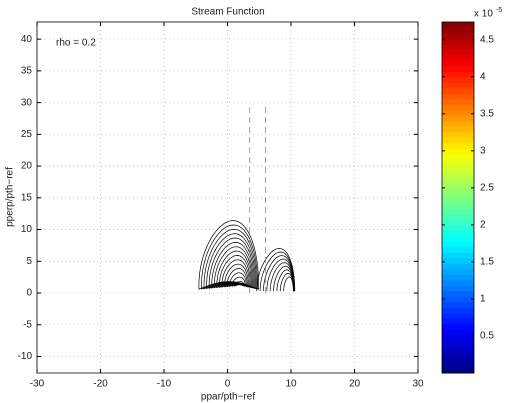 The height and width of the screenshot is (403, 506). What do you see at coordinates (25, 356) in the screenshot?
I see `y-tick-label: -10` at bounding box center [25, 356].